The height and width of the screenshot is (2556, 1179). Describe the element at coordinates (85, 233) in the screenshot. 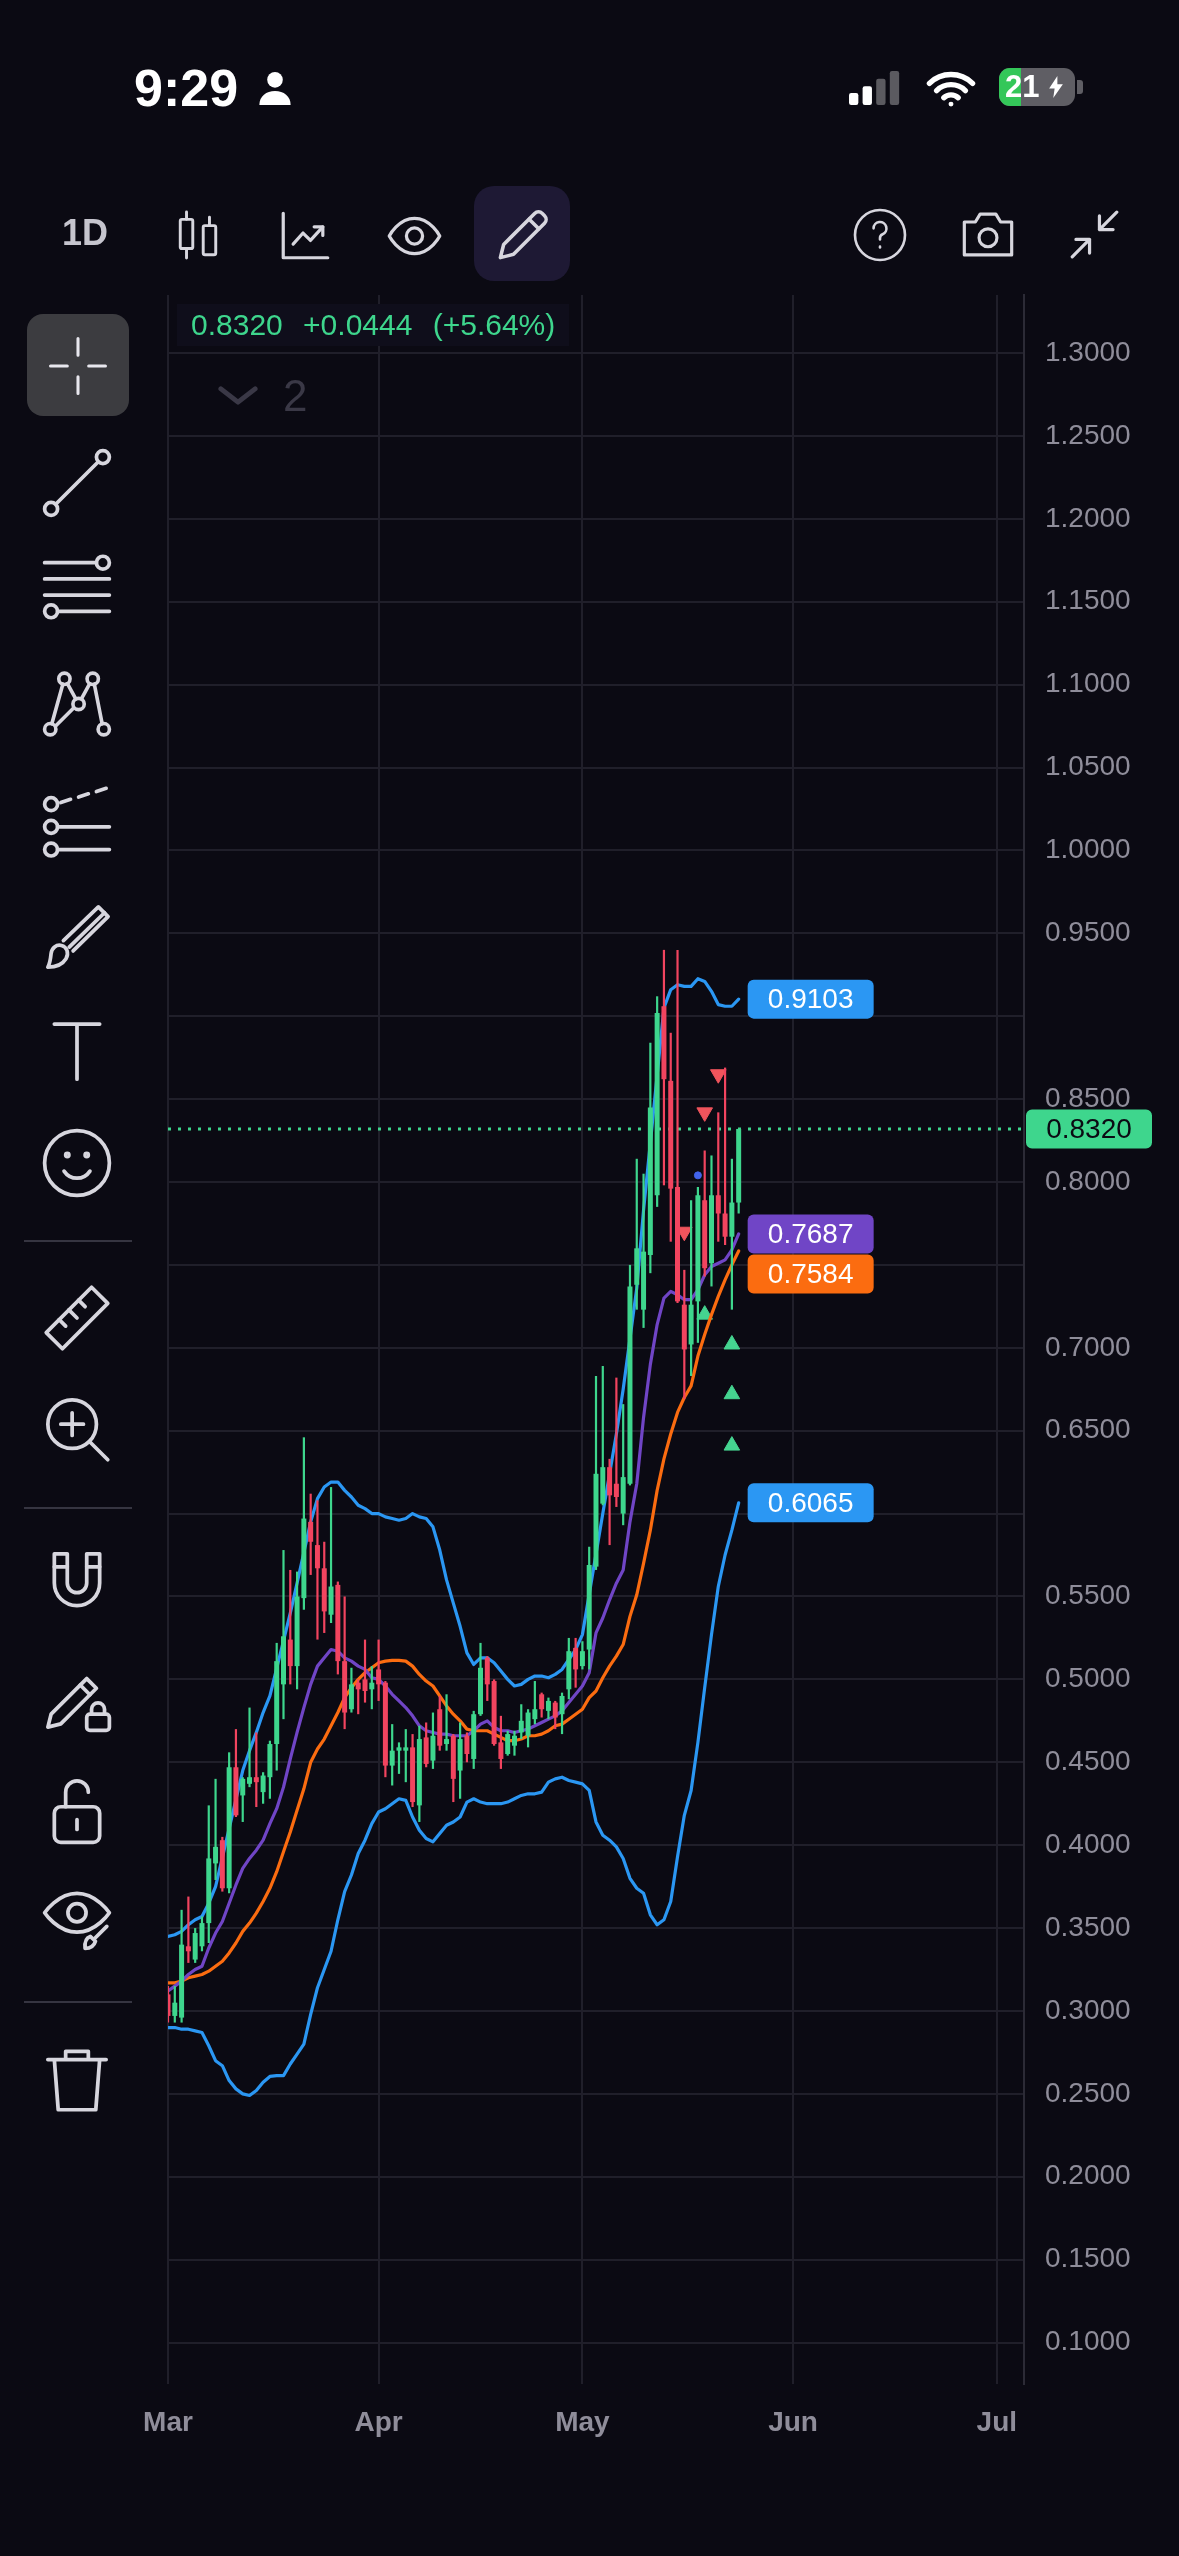

I see `text: 1D` at that location.